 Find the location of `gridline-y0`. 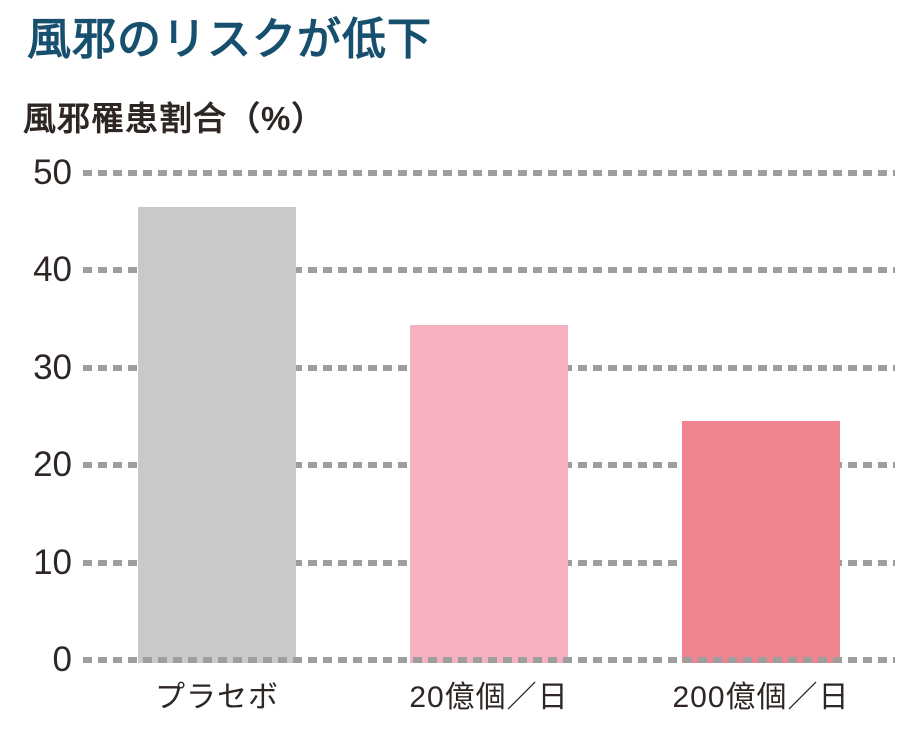

gridline-y0 is located at coordinates (489, 660).